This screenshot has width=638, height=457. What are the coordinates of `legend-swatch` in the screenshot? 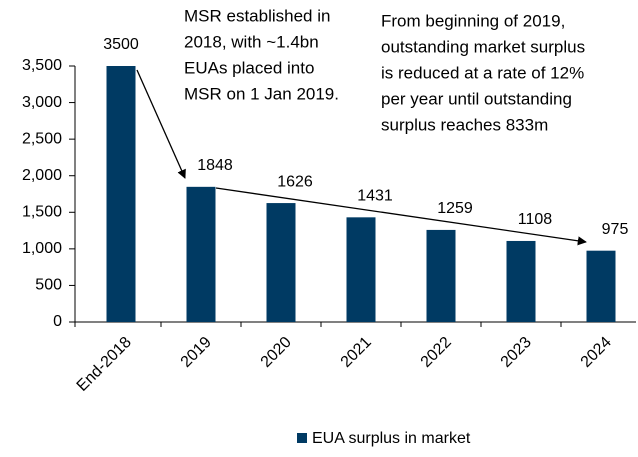 It's located at (302, 438).